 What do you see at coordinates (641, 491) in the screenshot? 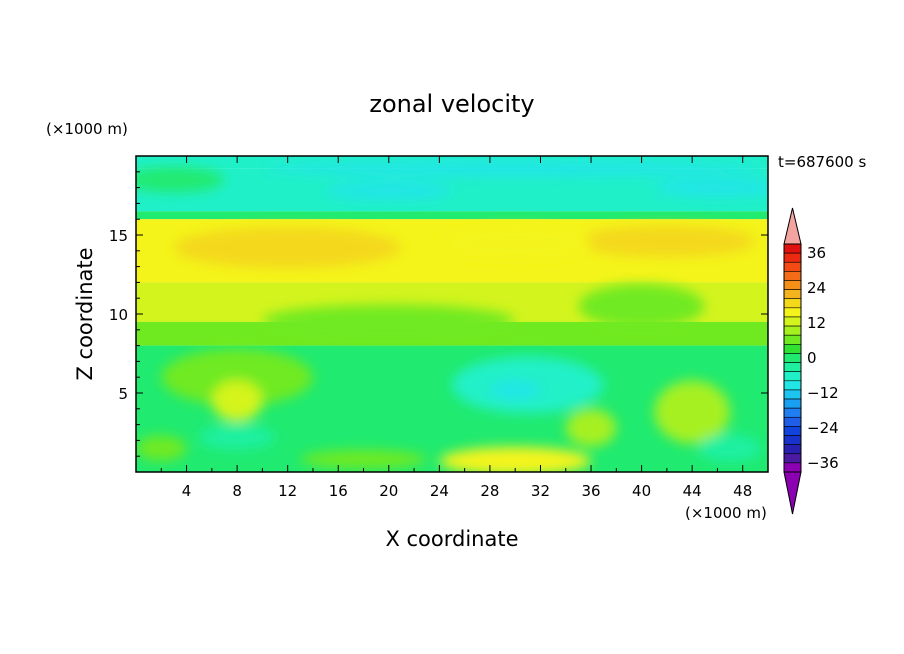
I see `x-tick-label: 40` at bounding box center [641, 491].